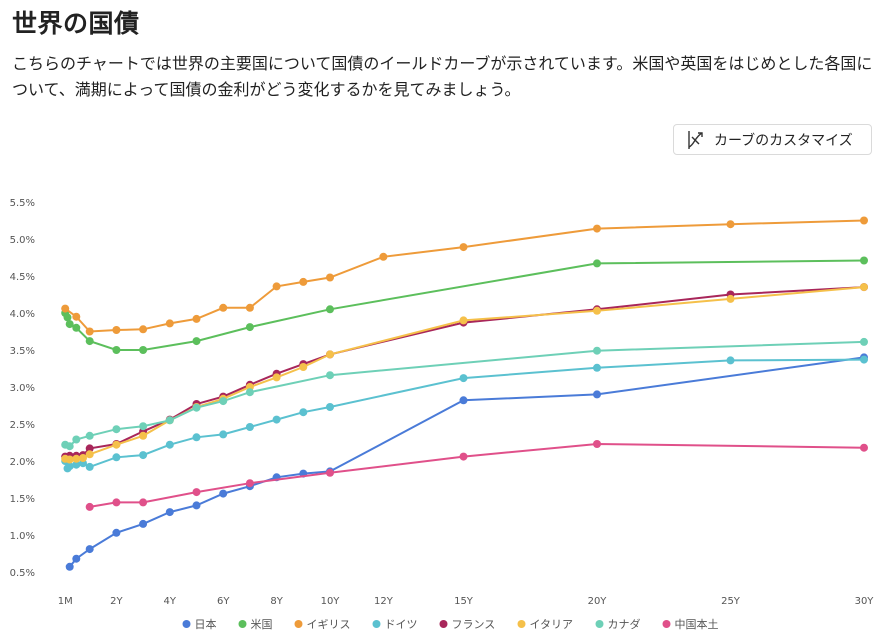 The width and height of the screenshot is (883, 642). What do you see at coordinates (22, 277) in the screenshot?
I see `y-tick-label: 4.5%` at bounding box center [22, 277].